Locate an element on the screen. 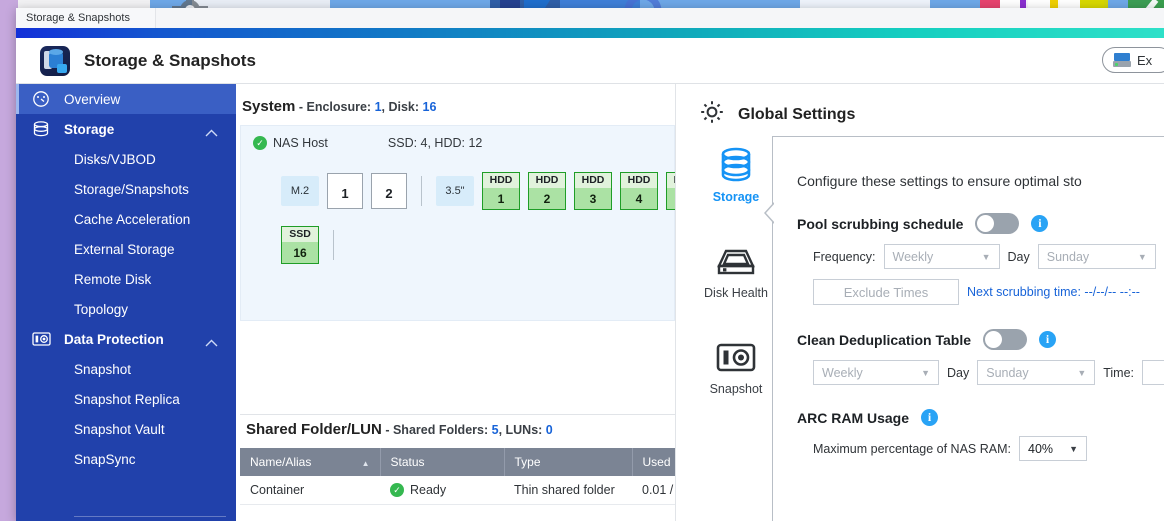  bay-kind: SSD is located at coordinates (300, 234).